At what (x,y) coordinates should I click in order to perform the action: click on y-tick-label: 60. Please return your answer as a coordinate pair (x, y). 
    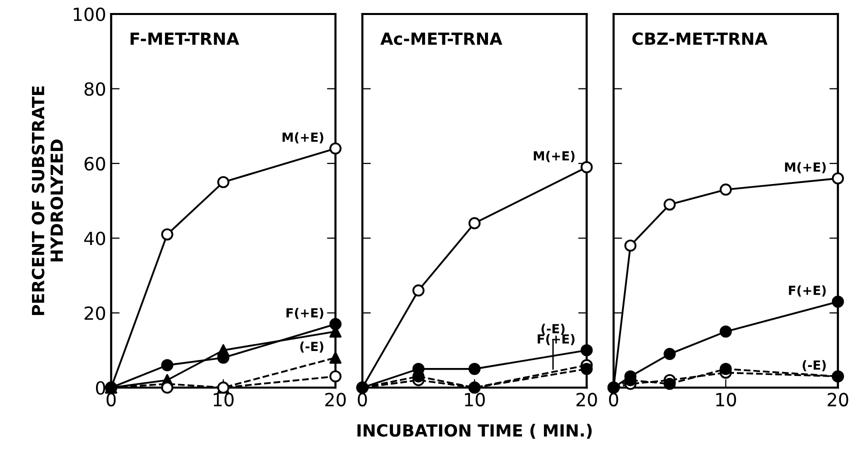
    Looking at the image, I should click on (95, 163).